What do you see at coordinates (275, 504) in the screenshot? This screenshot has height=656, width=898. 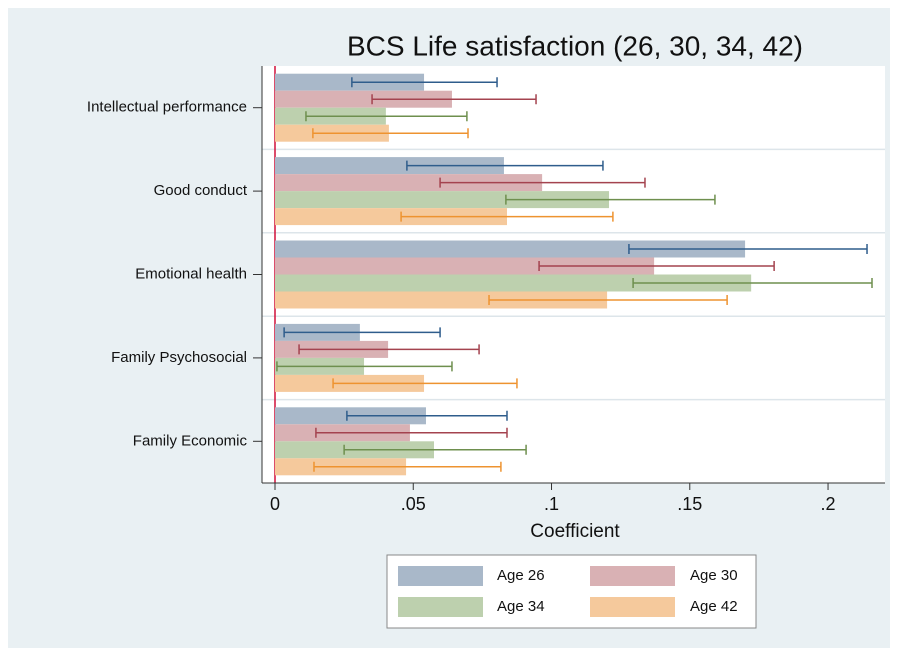 I see `x-tick-label: 0` at bounding box center [275, 504].